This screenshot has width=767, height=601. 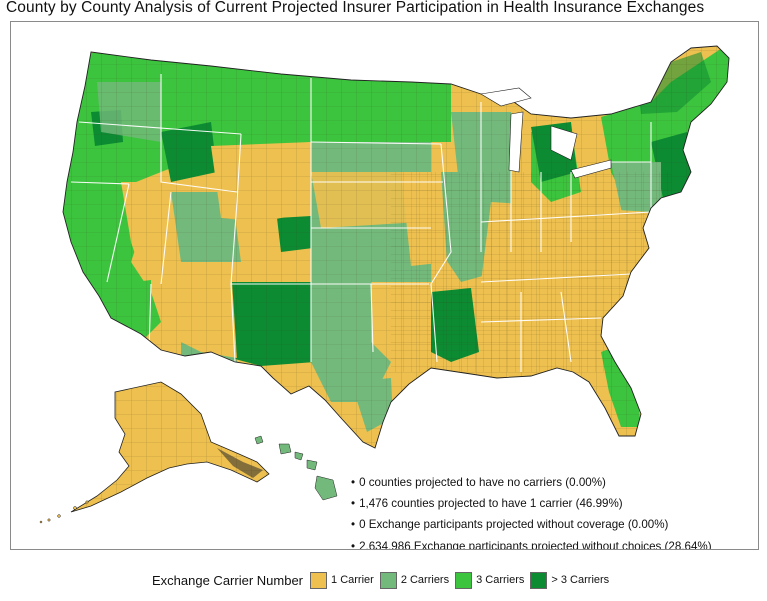 I want to click on legend-swatch-1-carrier, so click(x=319, y=580).